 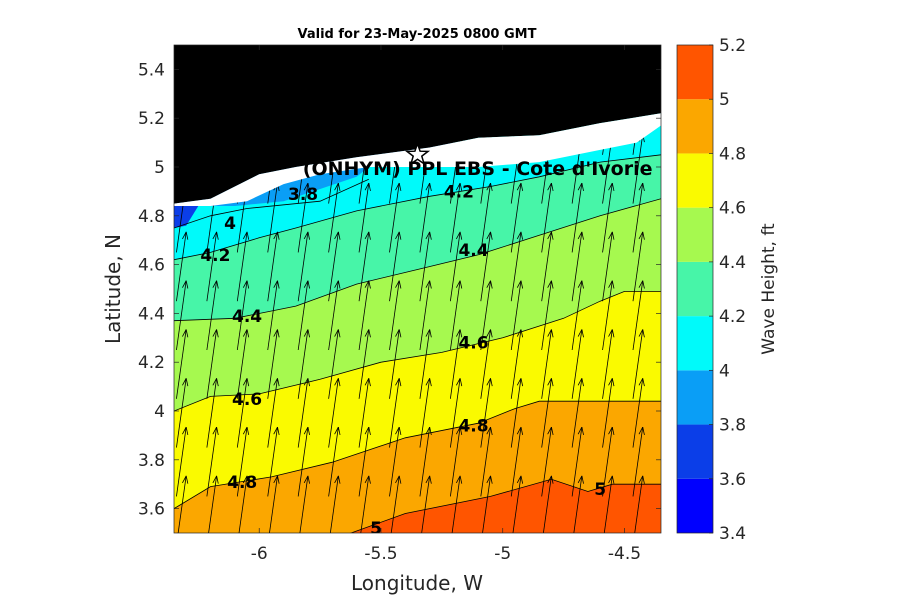 What do you see at coordinates (732, 426) in the screenshot?
I see `cb-tick-label-2: 3.8` at bounding box center [732, 426].